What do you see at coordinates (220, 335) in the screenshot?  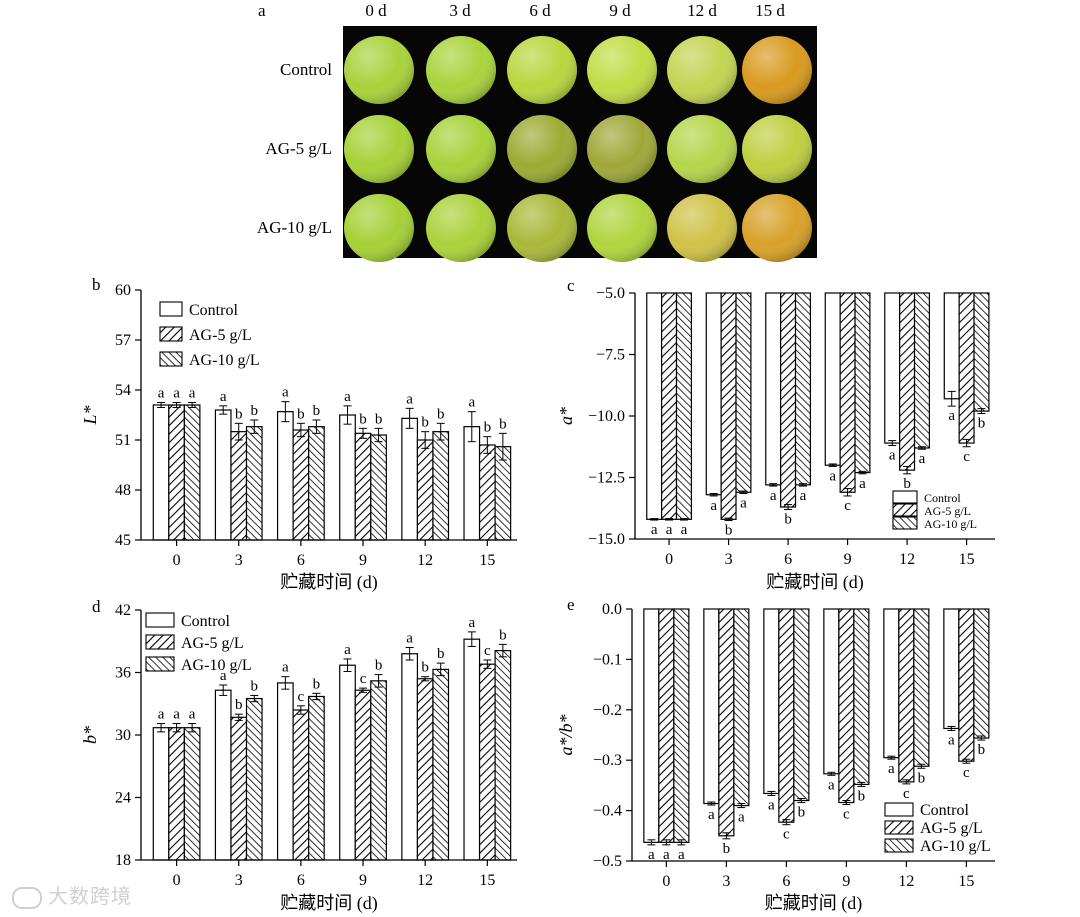 I see `legend-label: AG-5 g/L` at bounding box center [220, 335].